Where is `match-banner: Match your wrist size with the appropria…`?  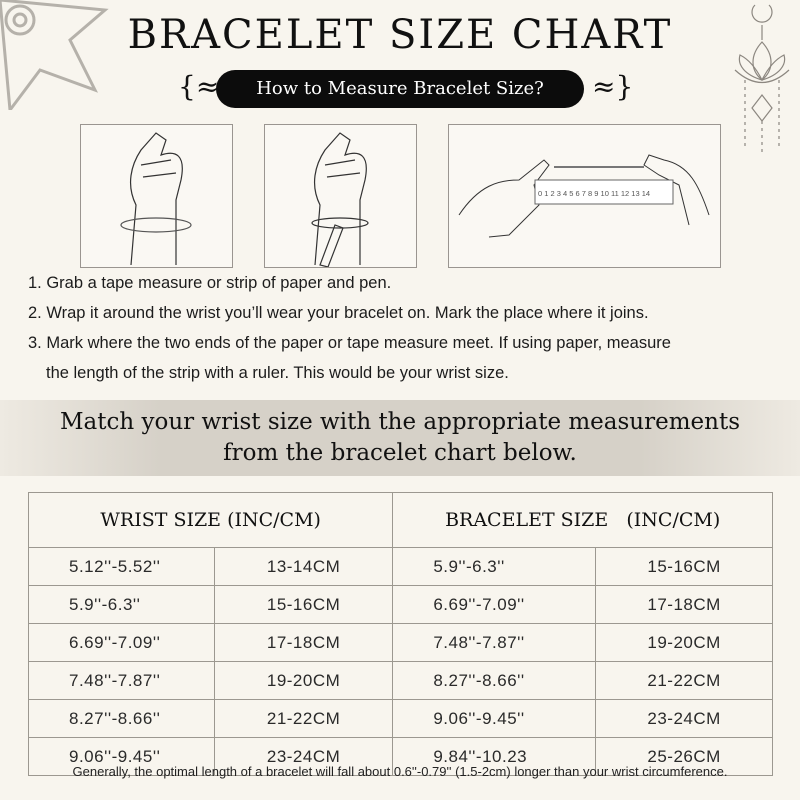 match-banner: Match your wrist size with the appropria… is located at coordinates (400, 438).